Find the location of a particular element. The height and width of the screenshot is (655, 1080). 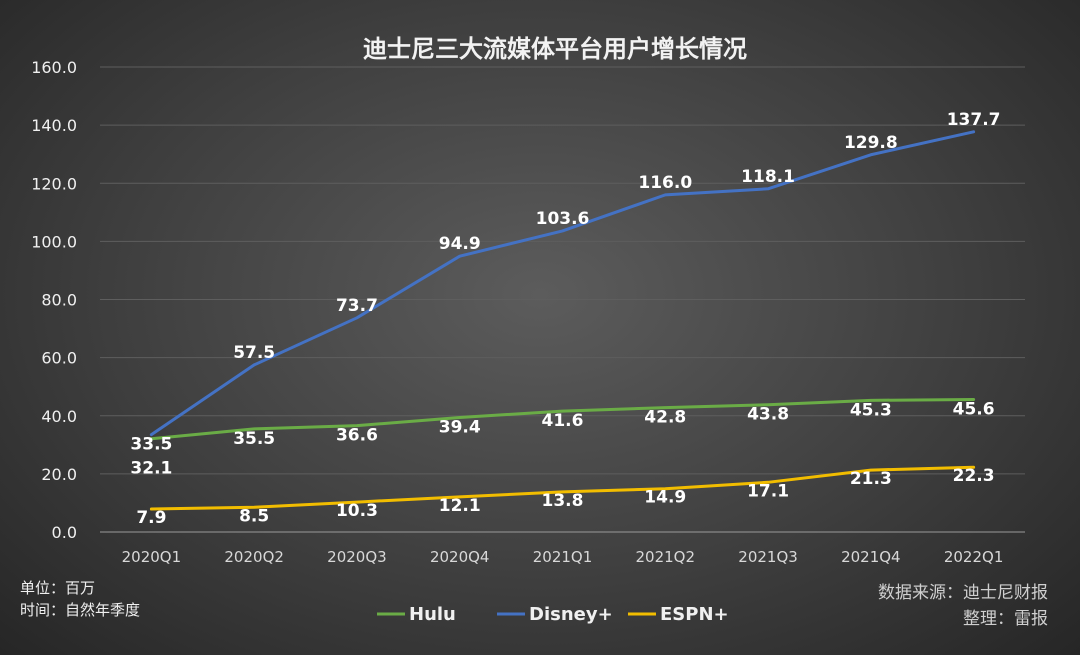

x-tick-label: 2020Q3 is located at coordinates (357, 557).